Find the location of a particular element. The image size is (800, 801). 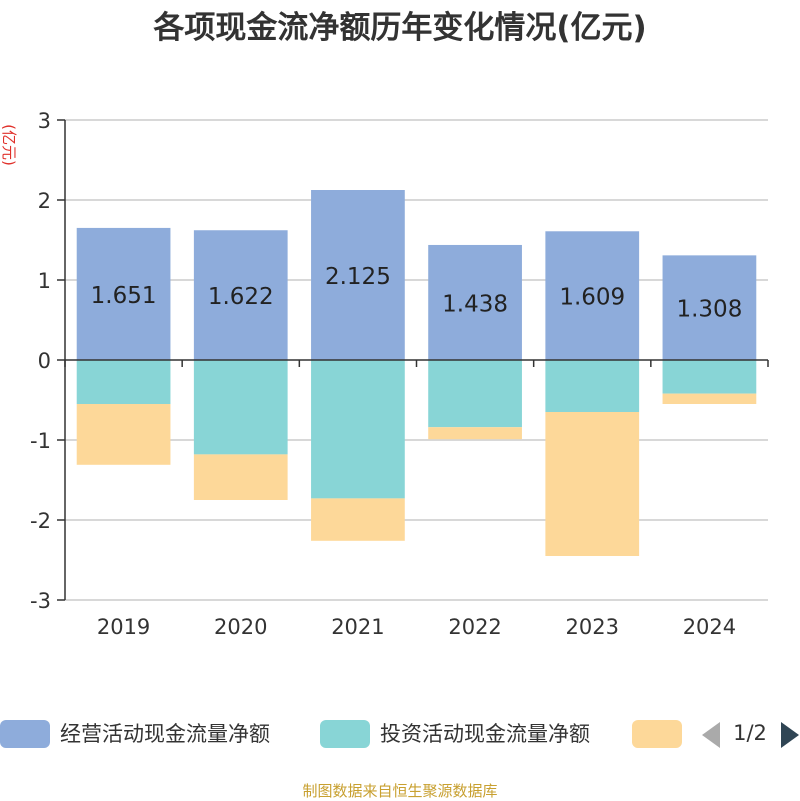

data-label-2021: 2.125 is located at coordinates (358, 277).